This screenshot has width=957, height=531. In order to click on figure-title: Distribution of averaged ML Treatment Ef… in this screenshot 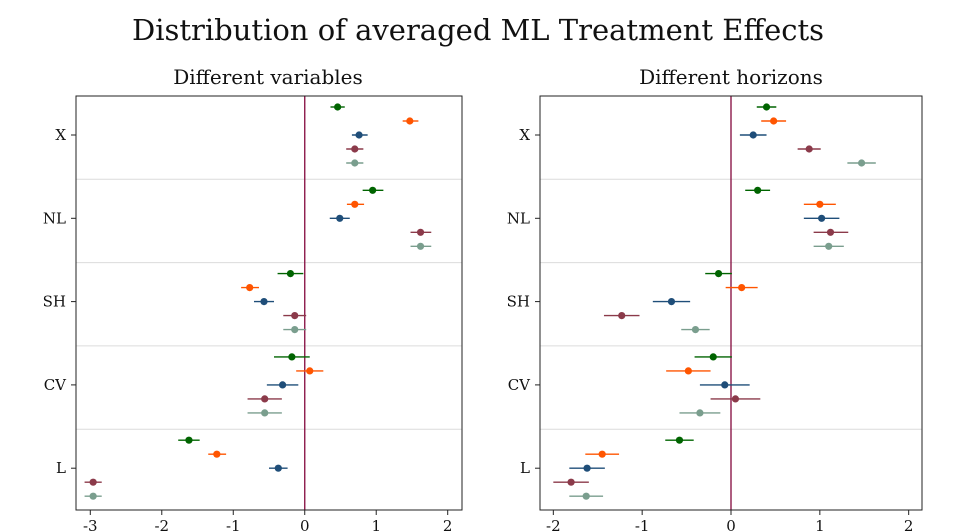, I will do `click(478, 30)`.